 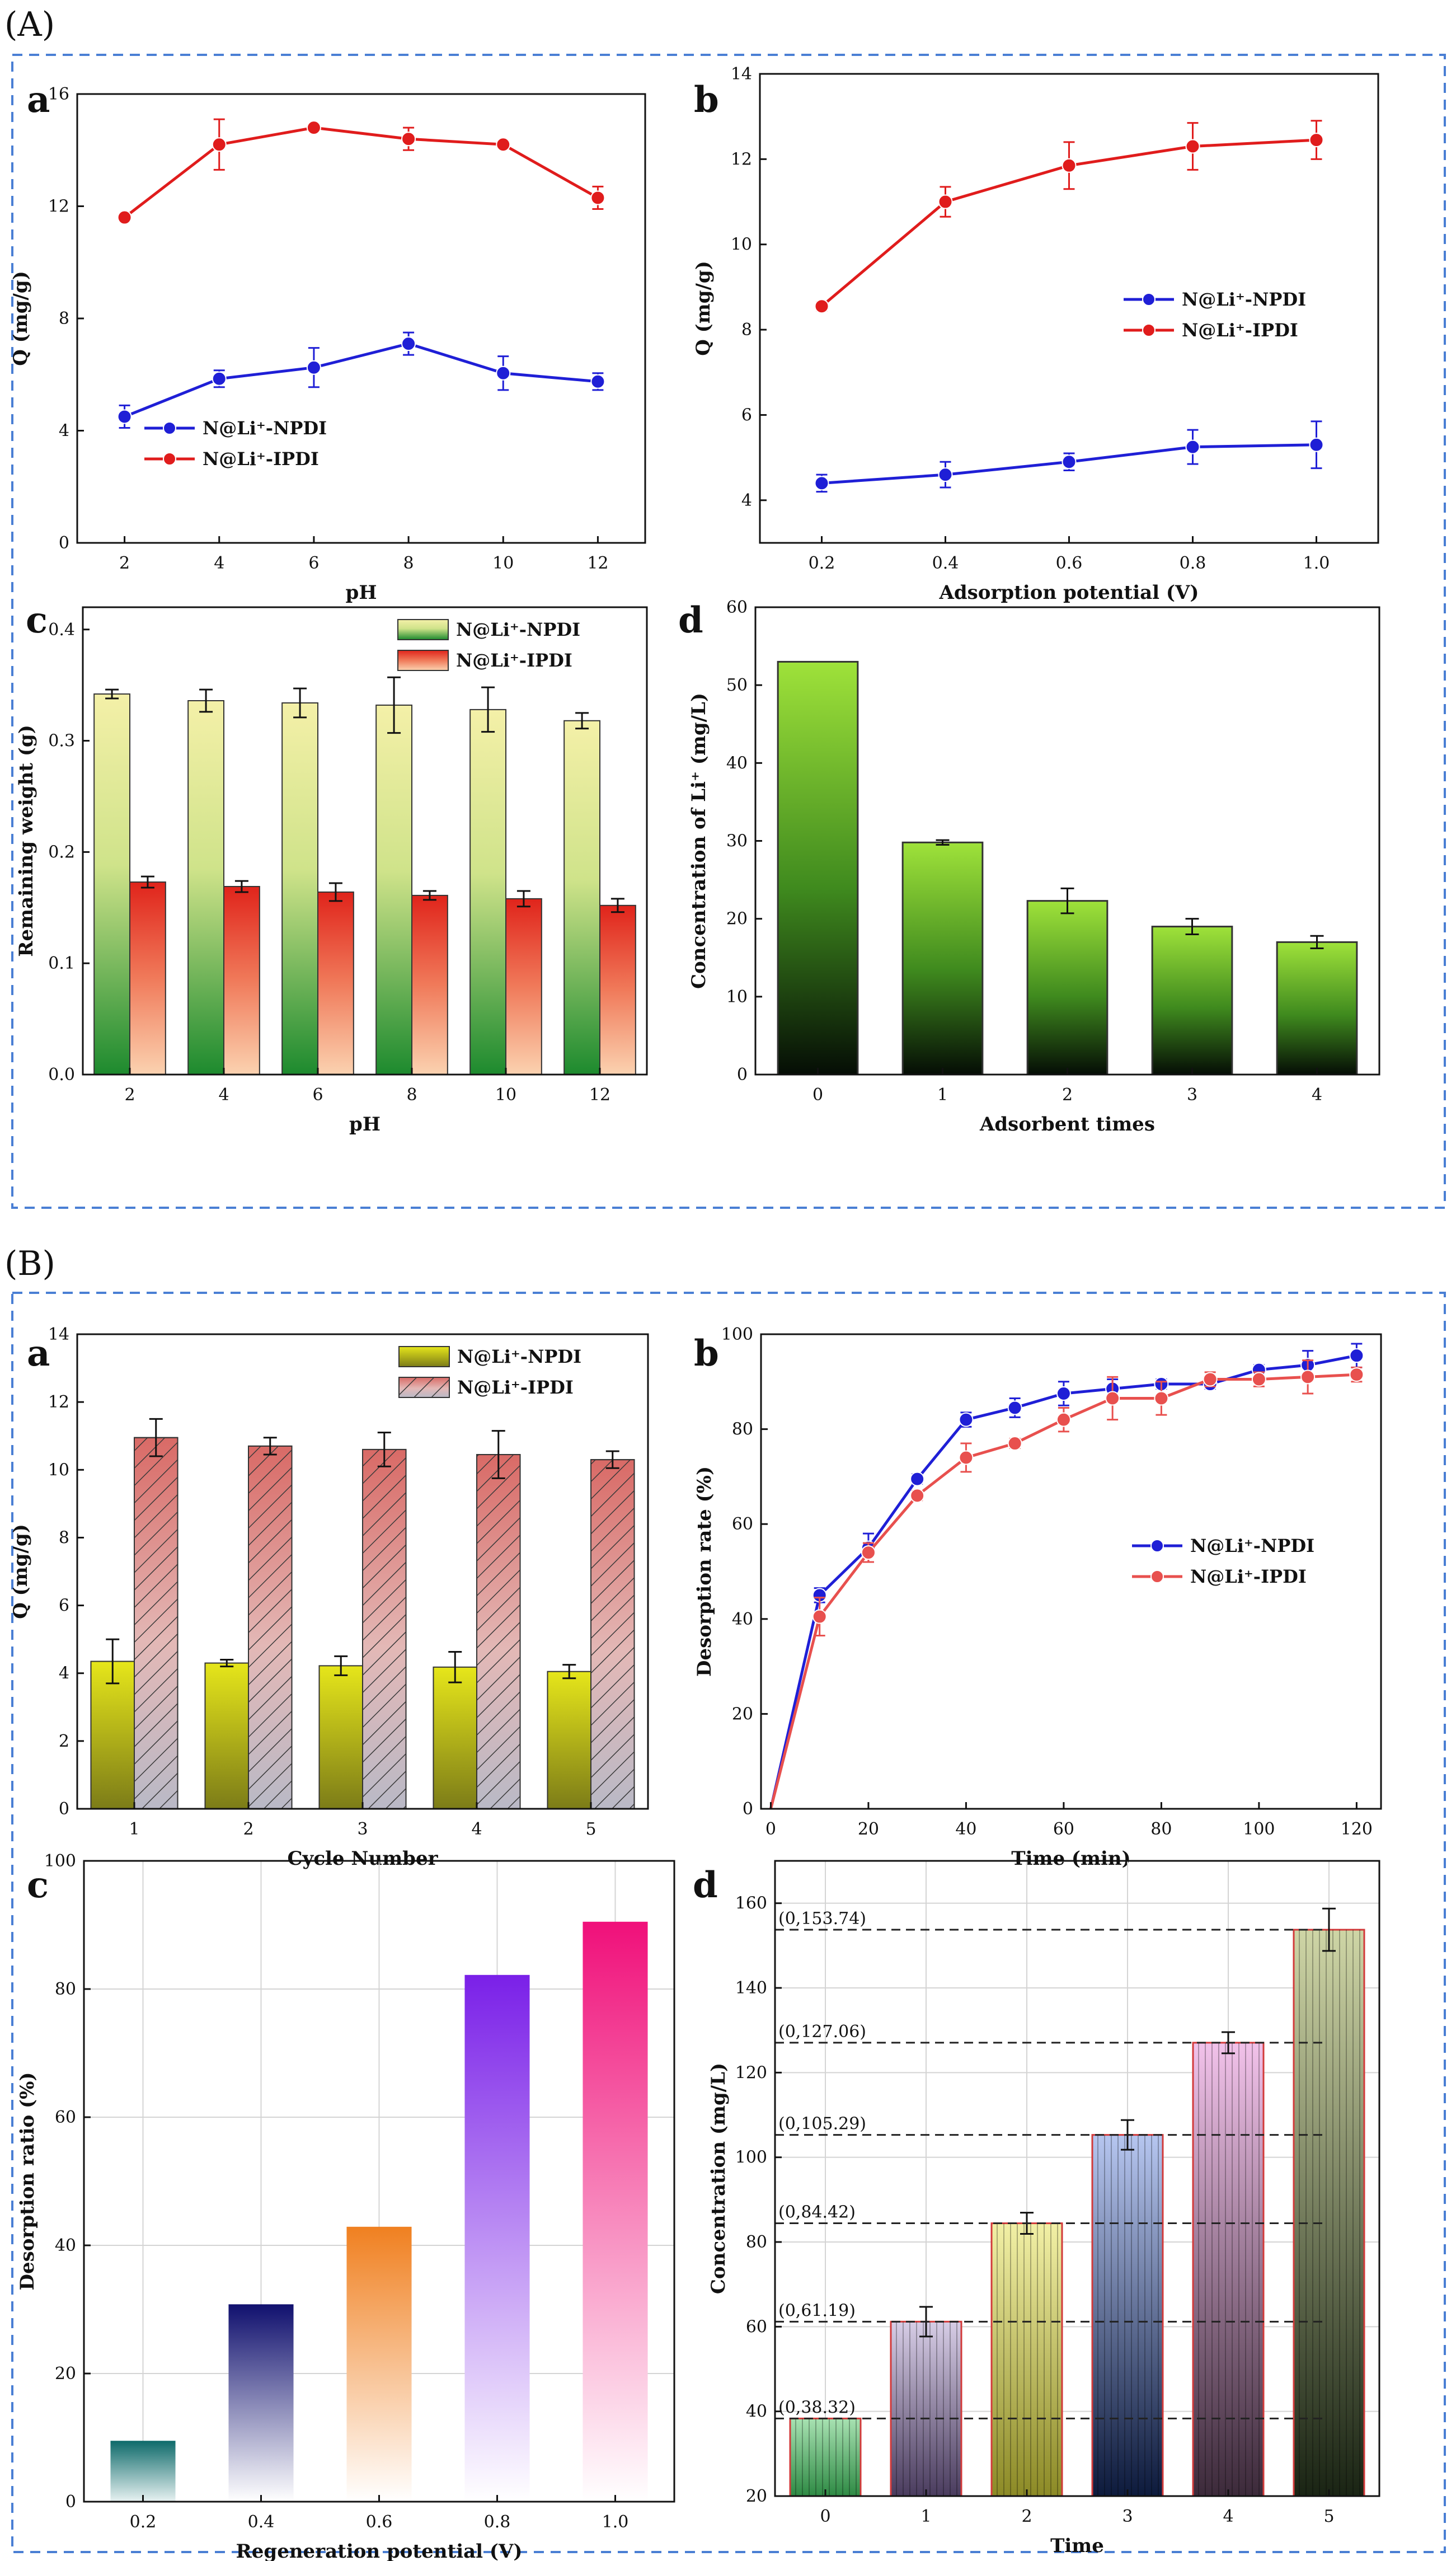 I want to click on y-tick-label: 80, so click(x=756, y=2242).